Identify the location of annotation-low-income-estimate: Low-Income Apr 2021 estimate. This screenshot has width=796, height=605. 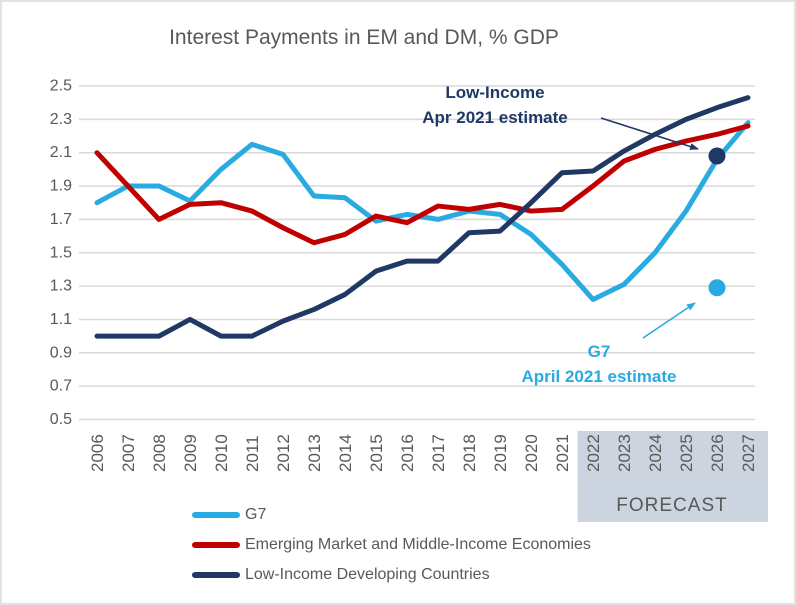
(495, 105).